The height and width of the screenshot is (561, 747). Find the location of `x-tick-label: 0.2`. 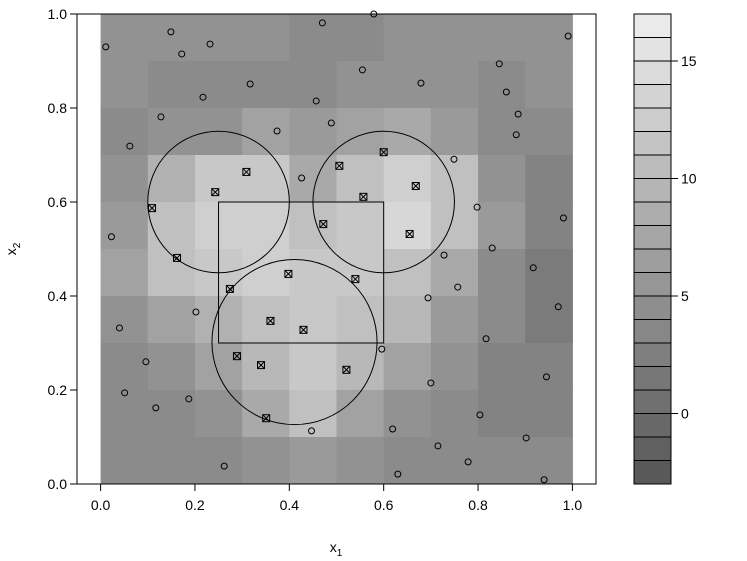

x-tick-label: 0.2 is located at coordinates (195, 505).